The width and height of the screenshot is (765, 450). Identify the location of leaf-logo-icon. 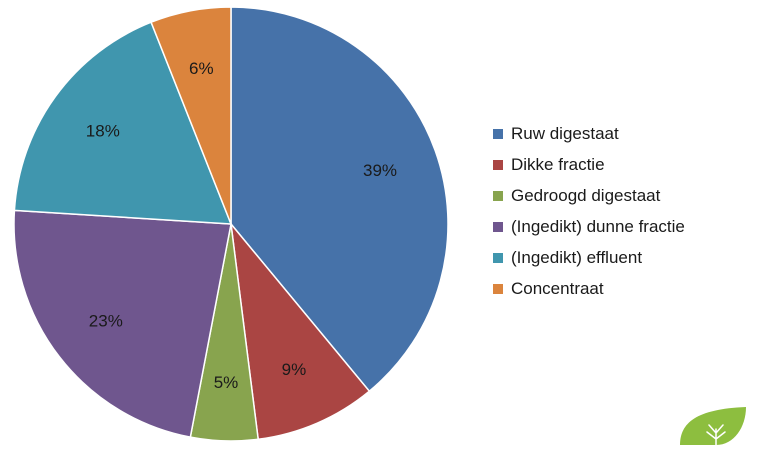
(713, 426).